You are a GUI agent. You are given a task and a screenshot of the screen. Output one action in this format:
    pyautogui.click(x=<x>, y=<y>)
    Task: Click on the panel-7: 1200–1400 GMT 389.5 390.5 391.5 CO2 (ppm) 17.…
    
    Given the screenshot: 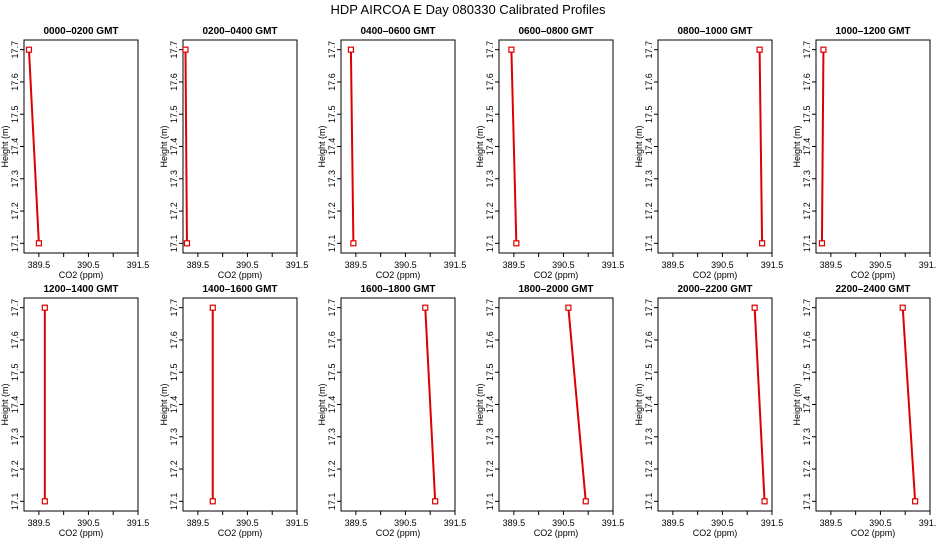 What is the action you would take?
    pyautogui.click(x=74, y=411)
    